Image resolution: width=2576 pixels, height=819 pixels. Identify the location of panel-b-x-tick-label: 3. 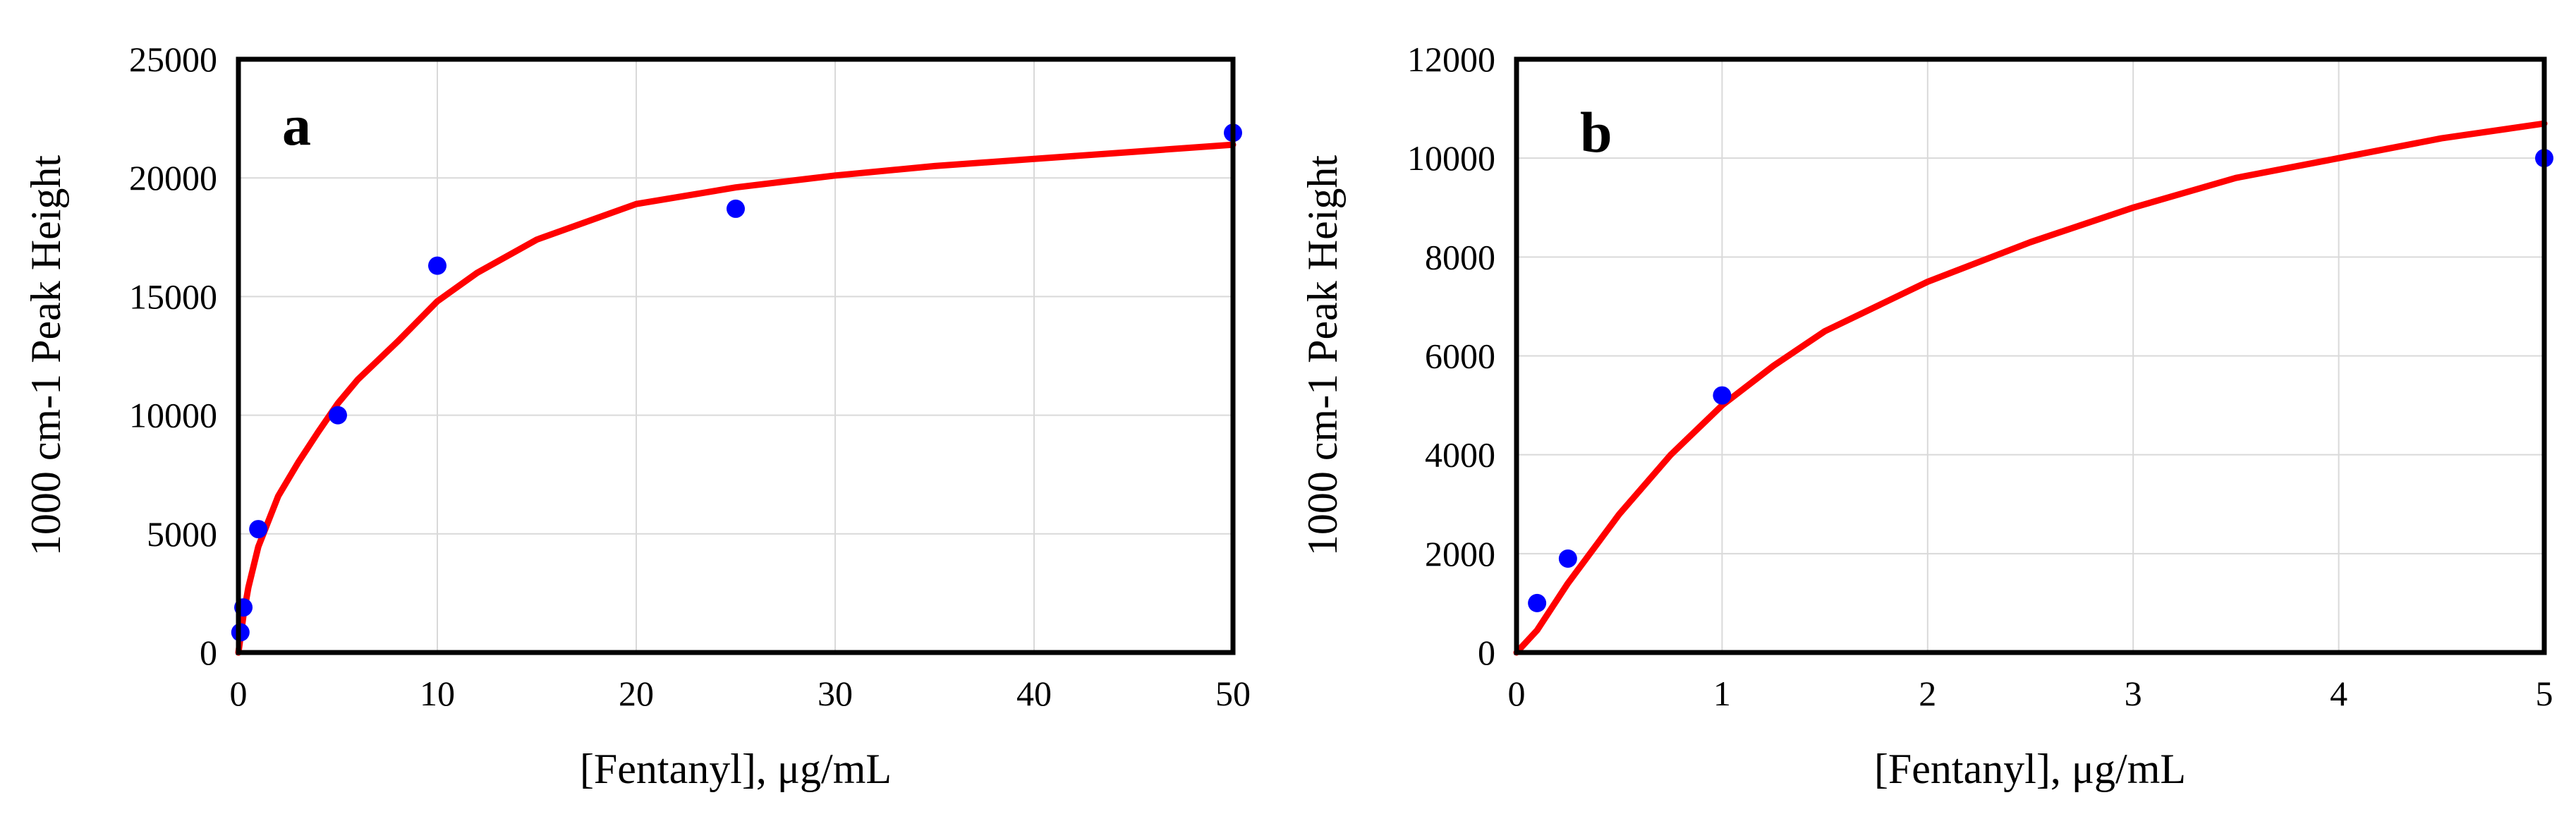
(2133, 693).